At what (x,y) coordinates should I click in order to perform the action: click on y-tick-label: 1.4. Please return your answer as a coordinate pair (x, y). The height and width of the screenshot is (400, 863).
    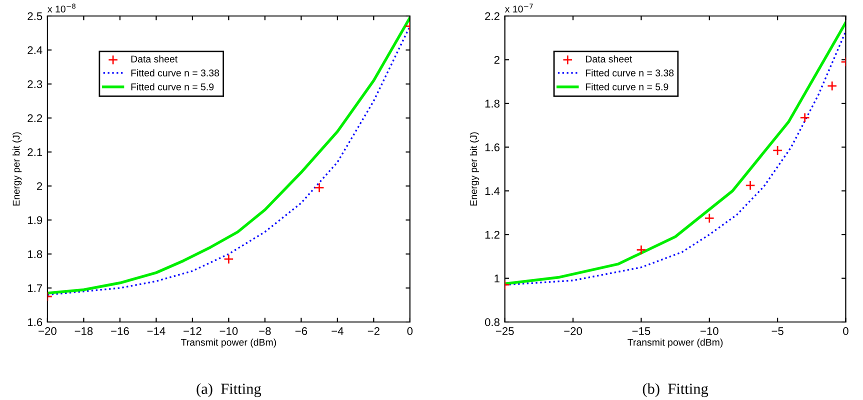
    Looking at the image, I should click on (492, 191).